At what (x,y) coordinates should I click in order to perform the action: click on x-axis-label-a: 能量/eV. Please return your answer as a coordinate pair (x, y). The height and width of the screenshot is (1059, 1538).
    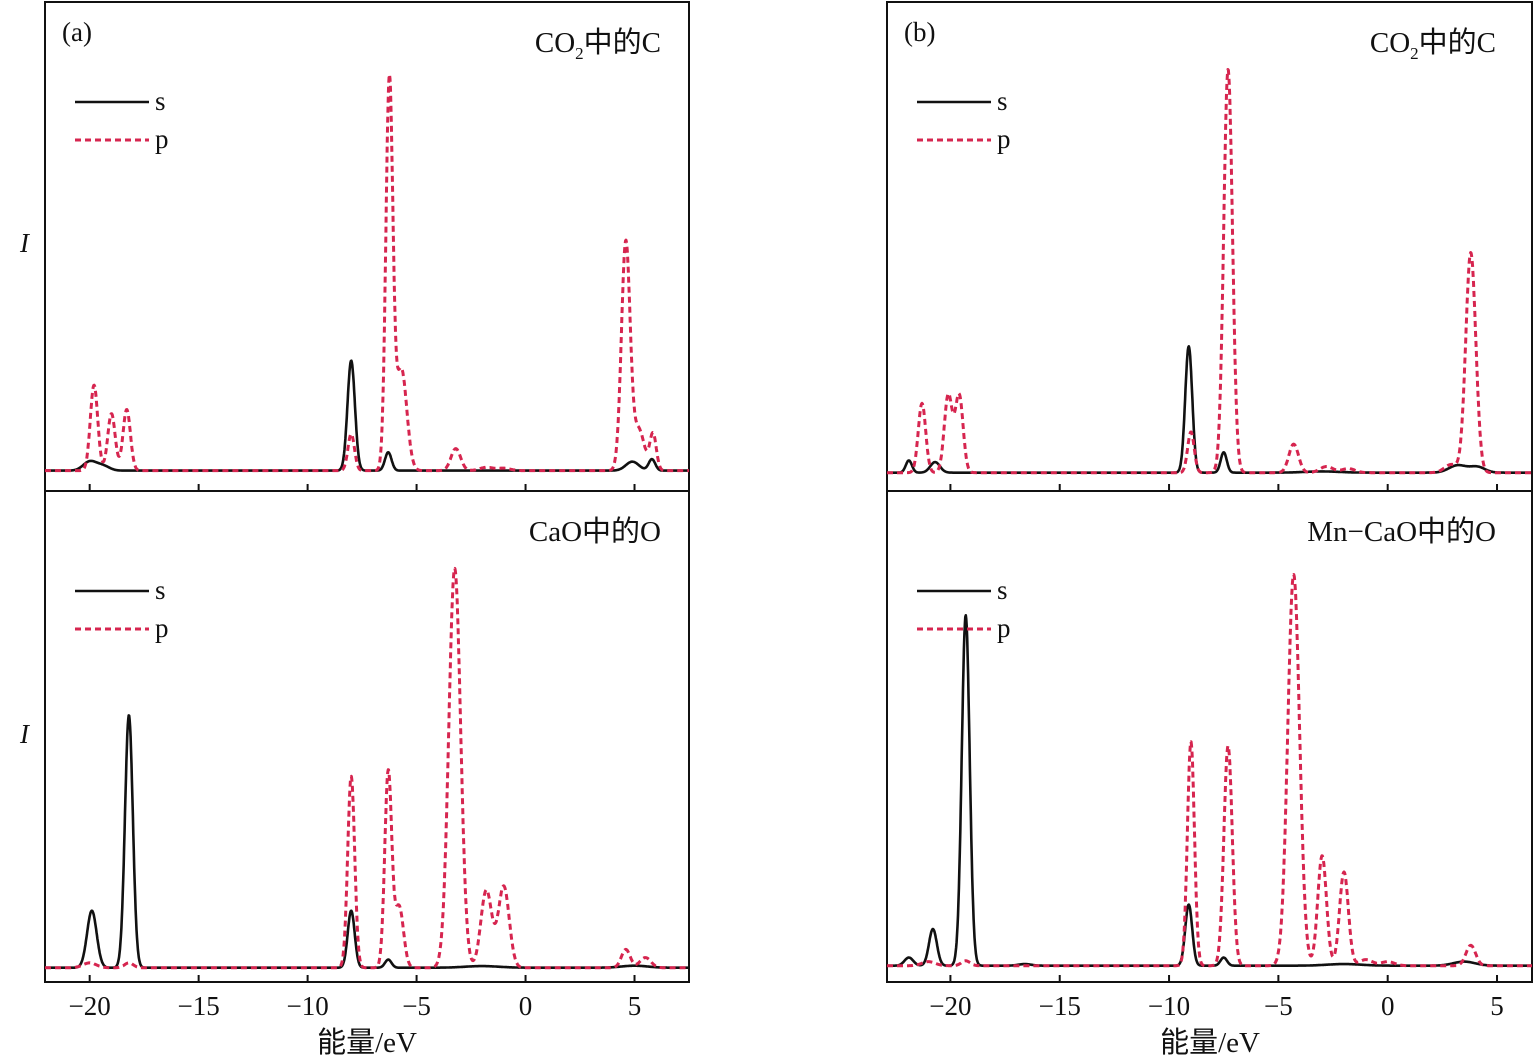
    Looking at the image, I should click on (367, 1042).